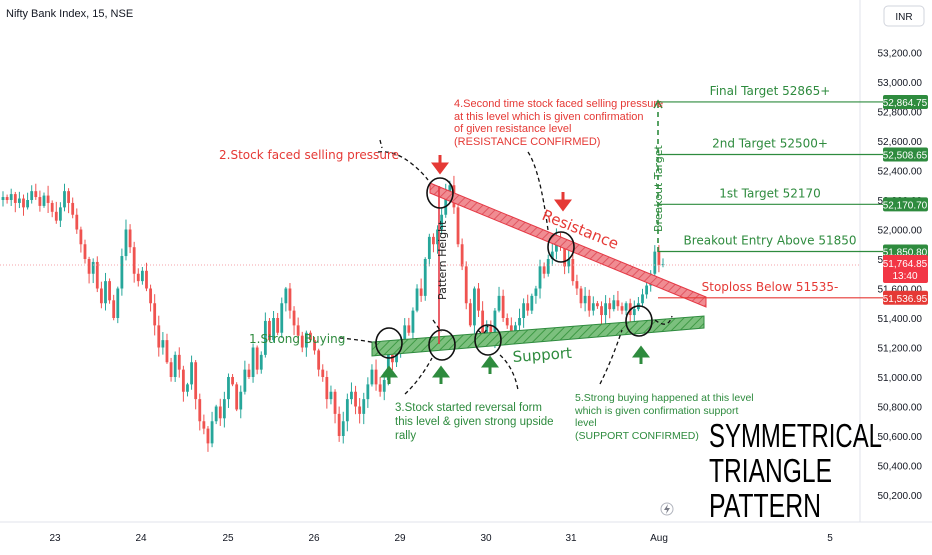 This screenshot has width=932, height=555. I want to click on currency-label: INR, so click(903, 17).